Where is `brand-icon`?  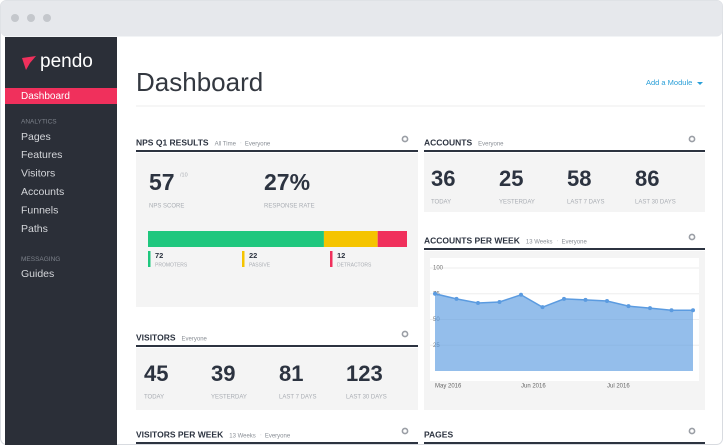
brand-icon is located at coordinates (29, 63).